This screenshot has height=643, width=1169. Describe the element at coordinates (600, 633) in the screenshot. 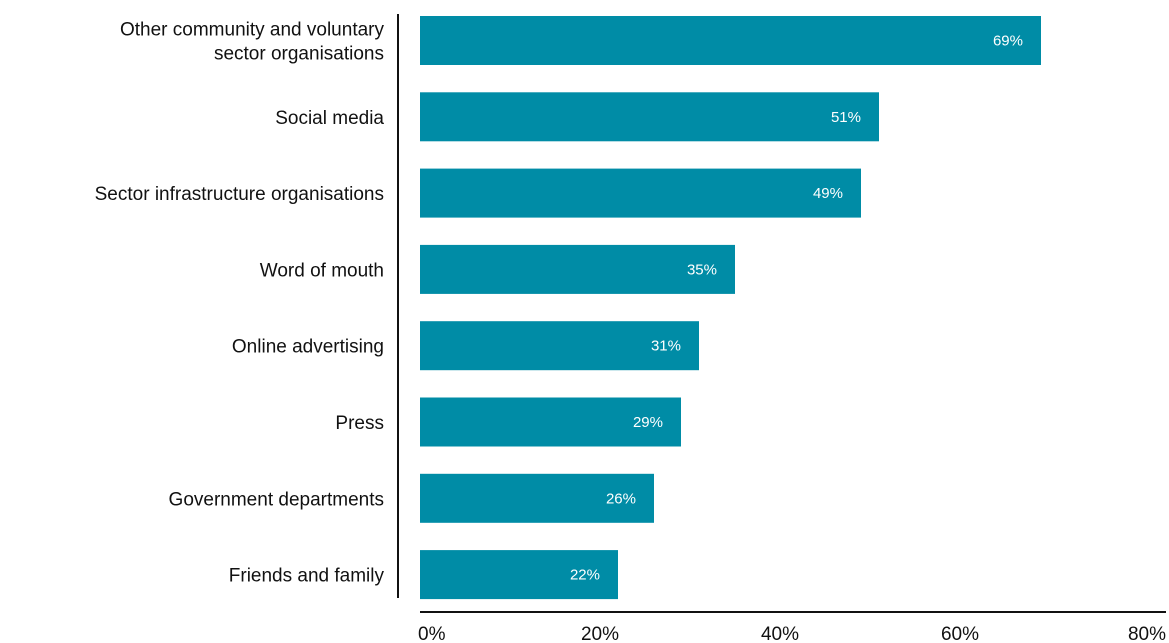

I see `x-tick-label-1: 20%` at that location.